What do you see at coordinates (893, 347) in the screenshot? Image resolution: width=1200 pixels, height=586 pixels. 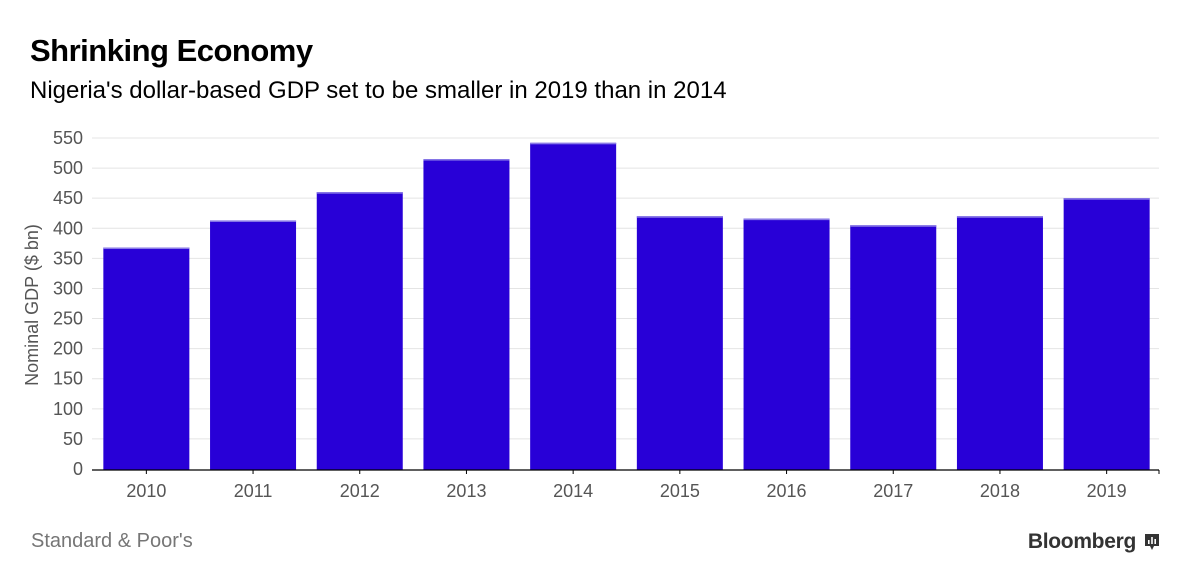 I see `bar-2017` at bounding box center [893, 347].